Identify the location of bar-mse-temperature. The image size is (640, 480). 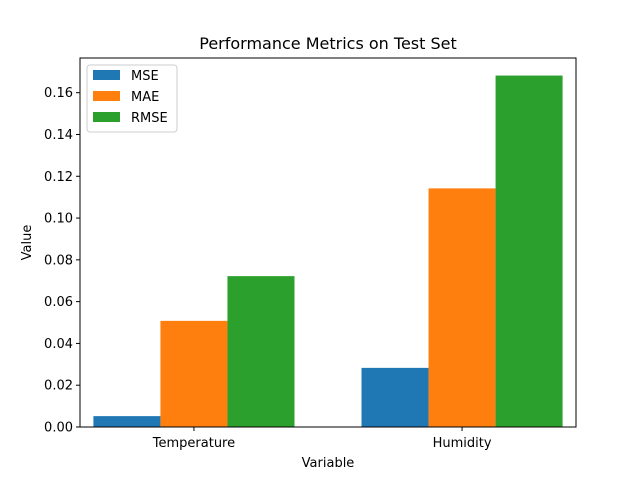
(127, 421).